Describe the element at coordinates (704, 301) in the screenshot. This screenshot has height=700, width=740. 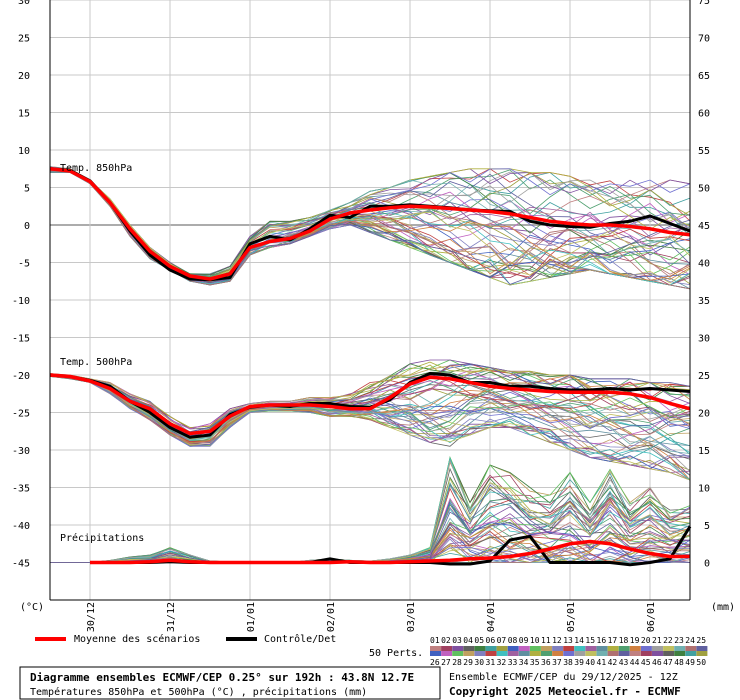
I see `y-tick-label-right: 35` at that location.